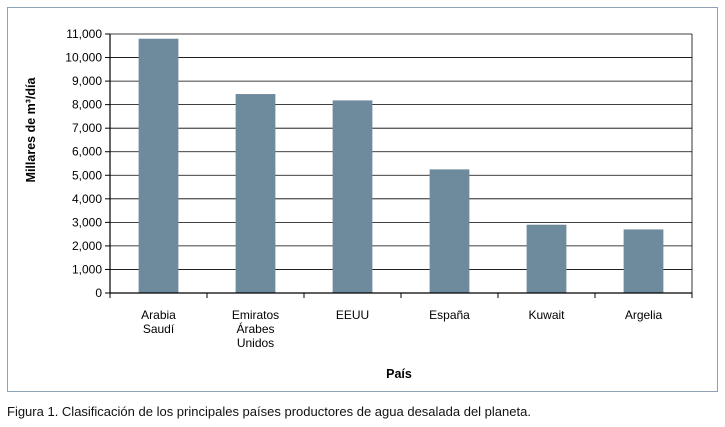  What do you see at coordinates (87, 269) in the screenshot?
I see `y-tick-label: 1,000` at bounding box center [87, 269].